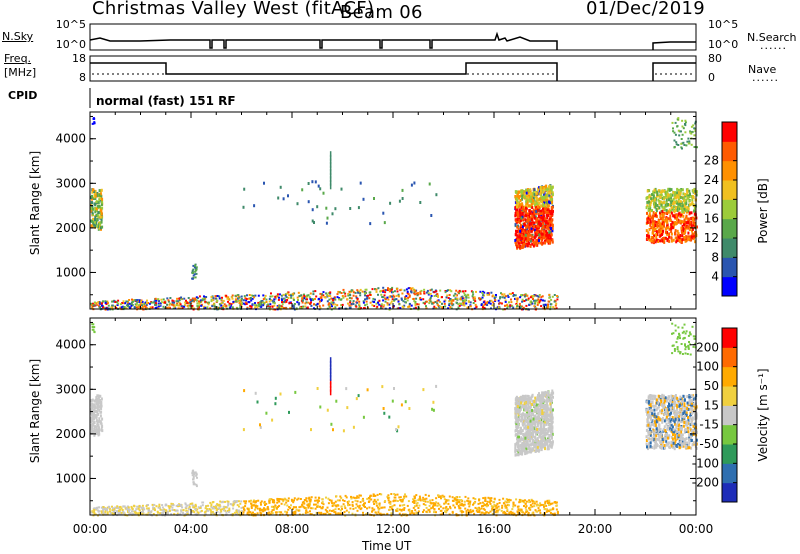 This screenshot has width=800, height=554. Describe the element at coordinates (387, 546) in the screenshot. I see `x-axis-title: Time UT` at that location.